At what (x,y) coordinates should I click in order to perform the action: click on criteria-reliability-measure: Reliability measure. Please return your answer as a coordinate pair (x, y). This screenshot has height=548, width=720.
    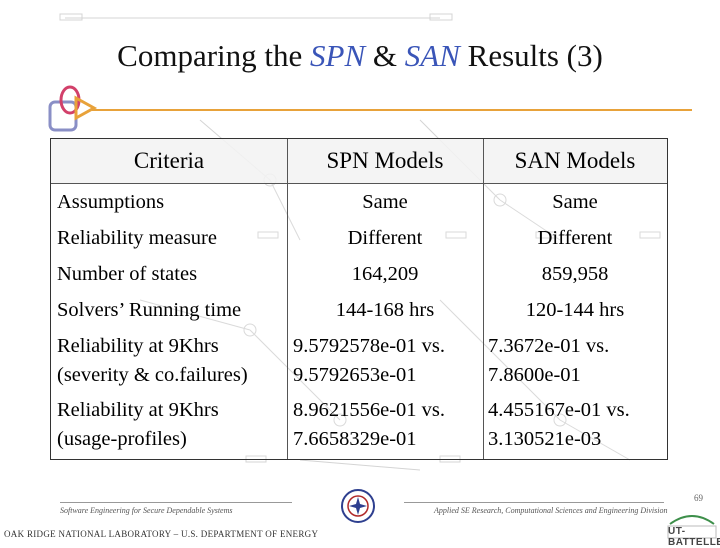
    Looking at the image, I should click on (137, 238).